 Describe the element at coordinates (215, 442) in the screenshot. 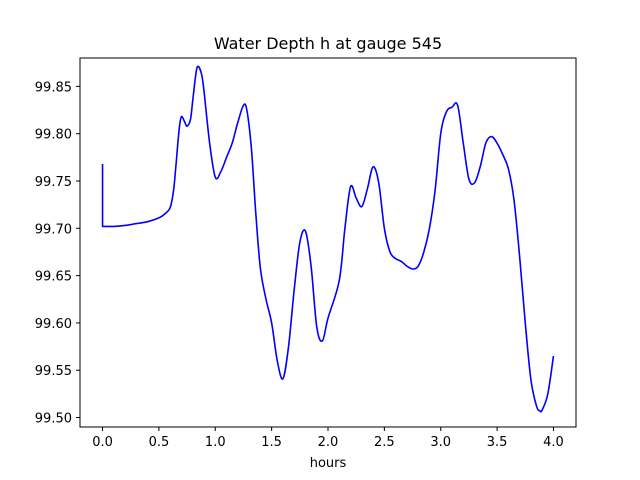

I see `x-tick-label: 1.0` at that location.